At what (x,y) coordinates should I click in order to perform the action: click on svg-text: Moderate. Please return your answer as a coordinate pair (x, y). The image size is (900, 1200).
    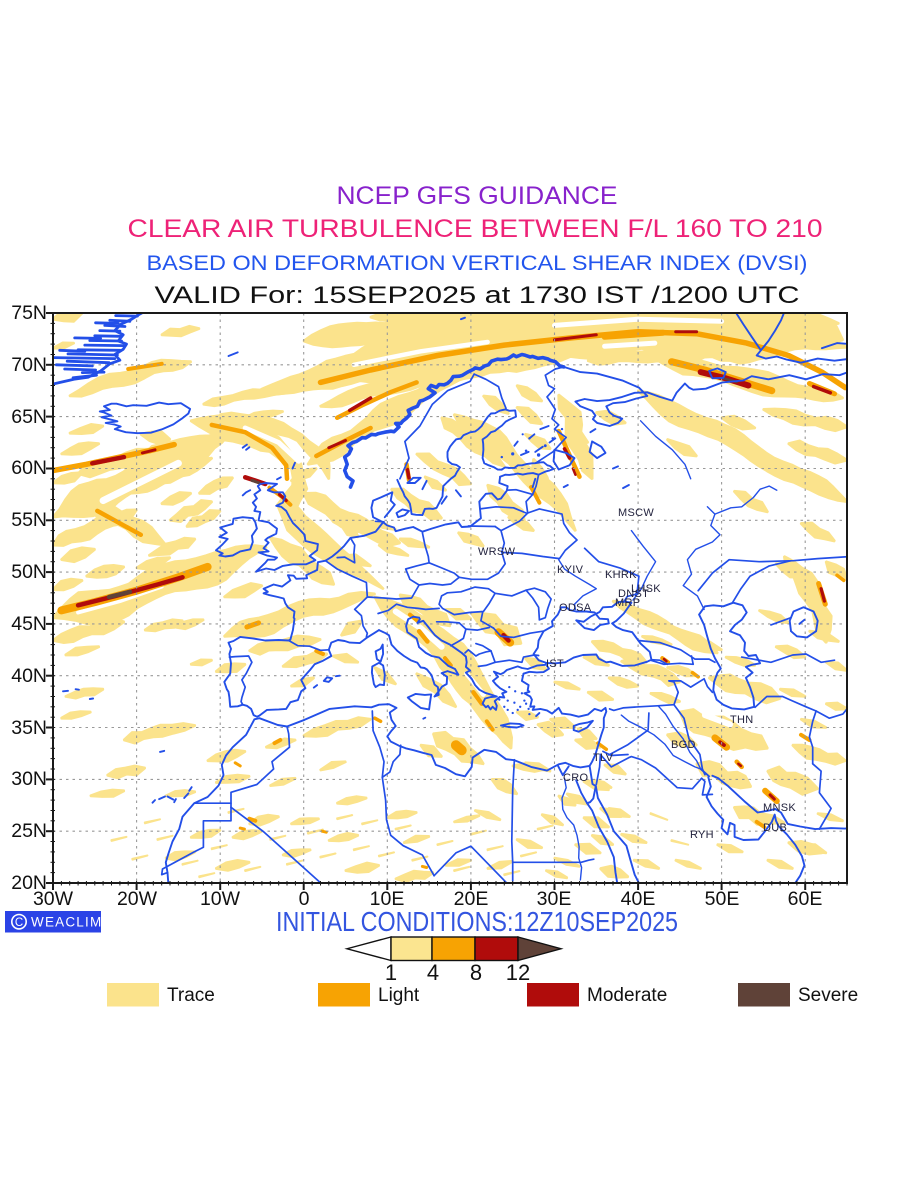
    Looking at the image, I should click on (627, 995).